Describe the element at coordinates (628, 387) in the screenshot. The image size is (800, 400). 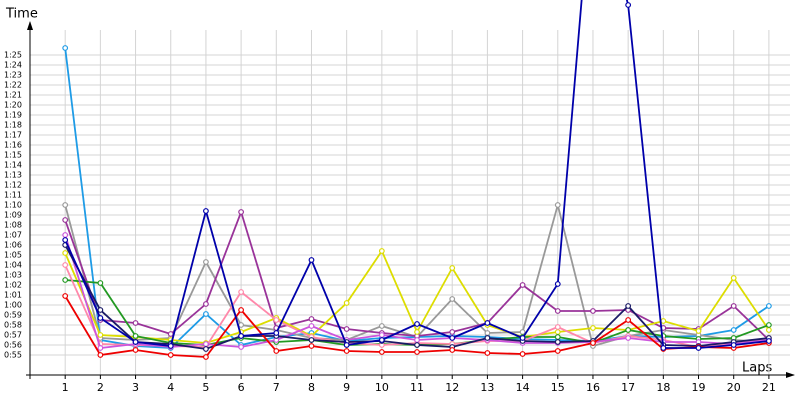
I see `x-tick-label: 17` at that location.